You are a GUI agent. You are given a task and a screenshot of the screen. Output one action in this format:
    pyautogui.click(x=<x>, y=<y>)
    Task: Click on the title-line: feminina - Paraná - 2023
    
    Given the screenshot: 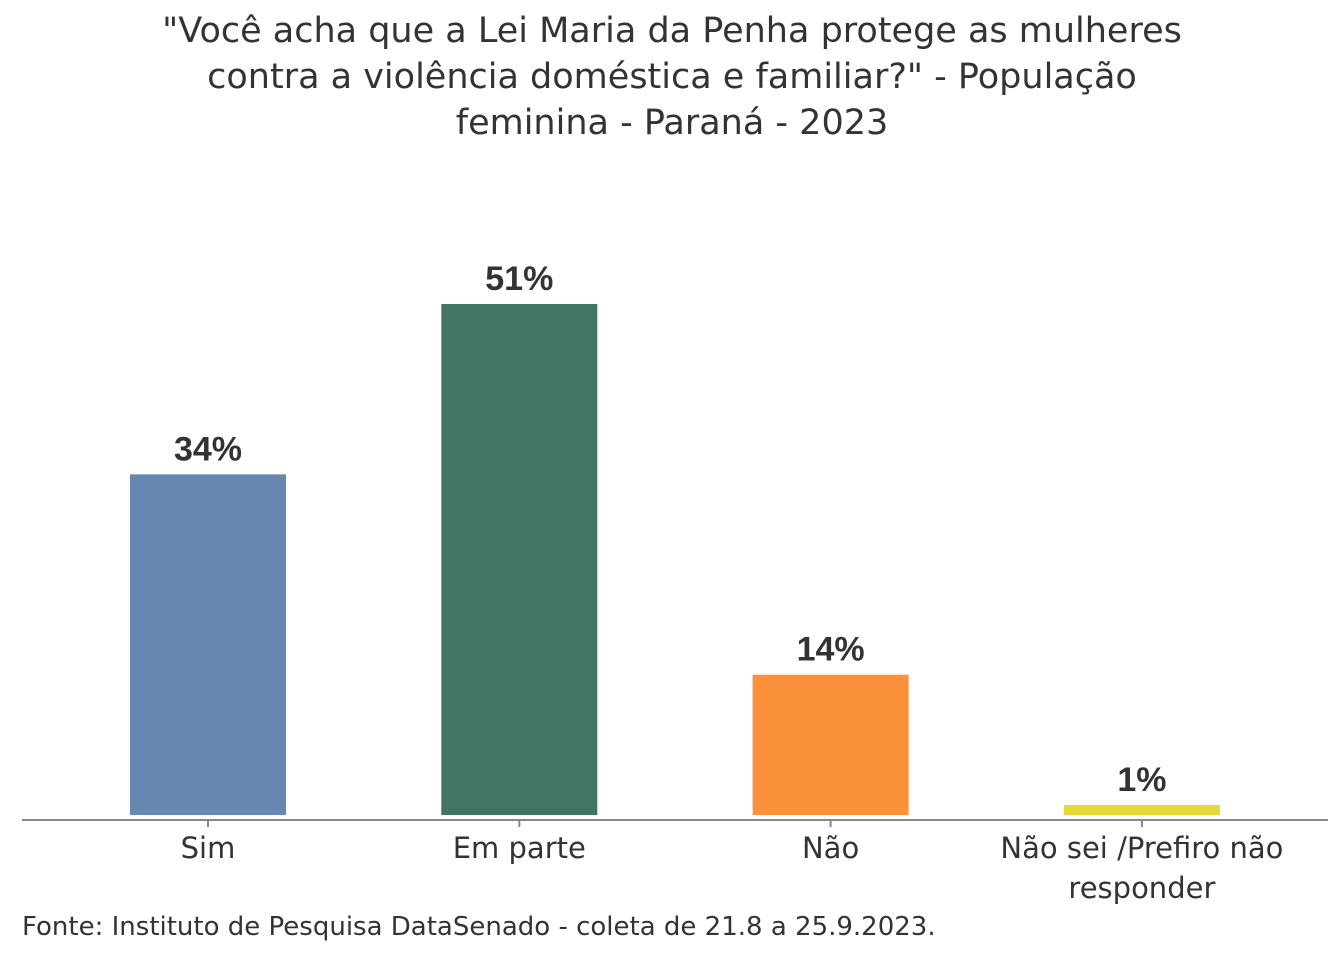 What is the action you would take?
    pyautogui.click(x=672, y=123)
    